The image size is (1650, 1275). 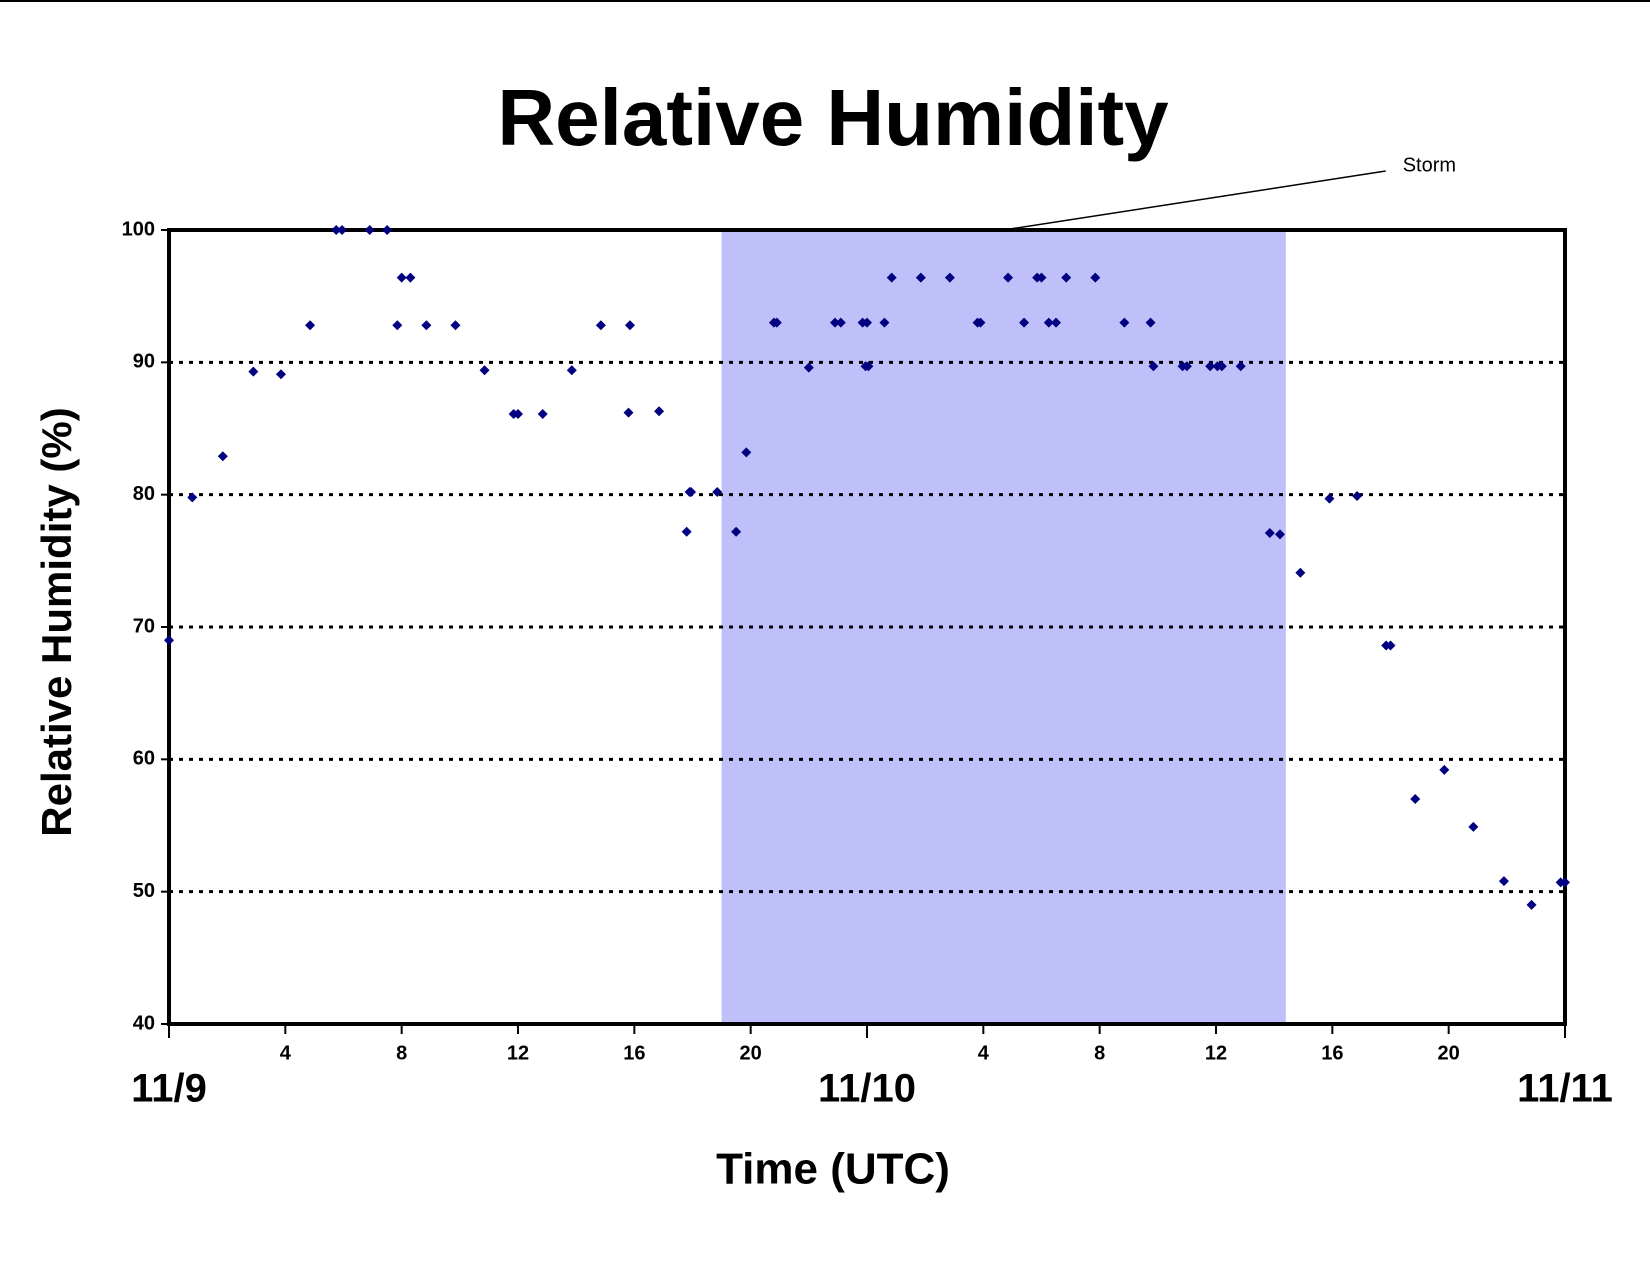 I want to click on x-axis-title: Time (UTC), so click(x=833, y=1169).